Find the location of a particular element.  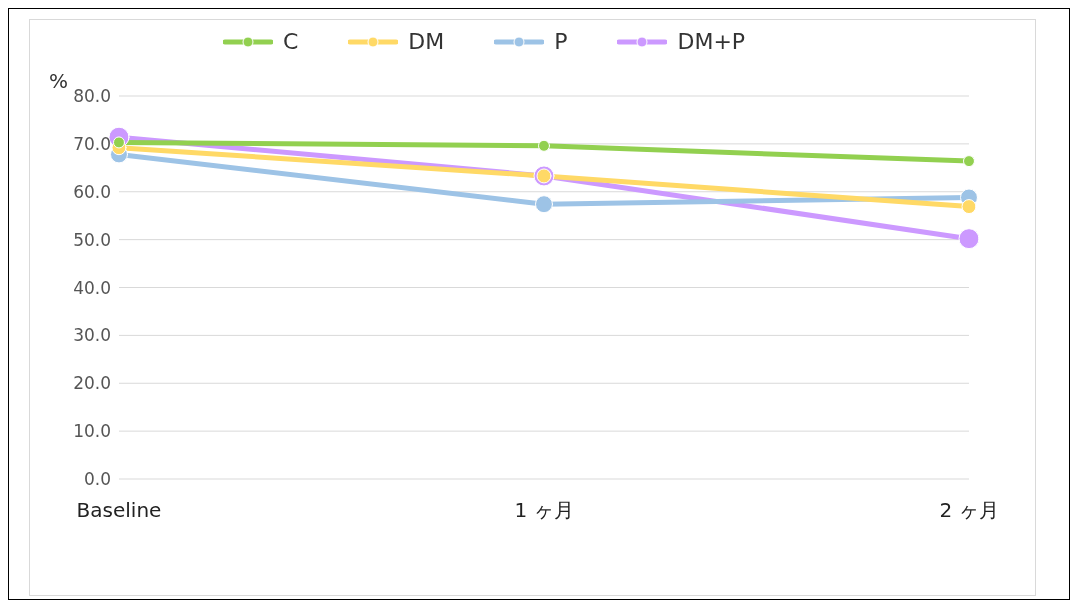

legend-label: DM is located at coordinates (426, 41).